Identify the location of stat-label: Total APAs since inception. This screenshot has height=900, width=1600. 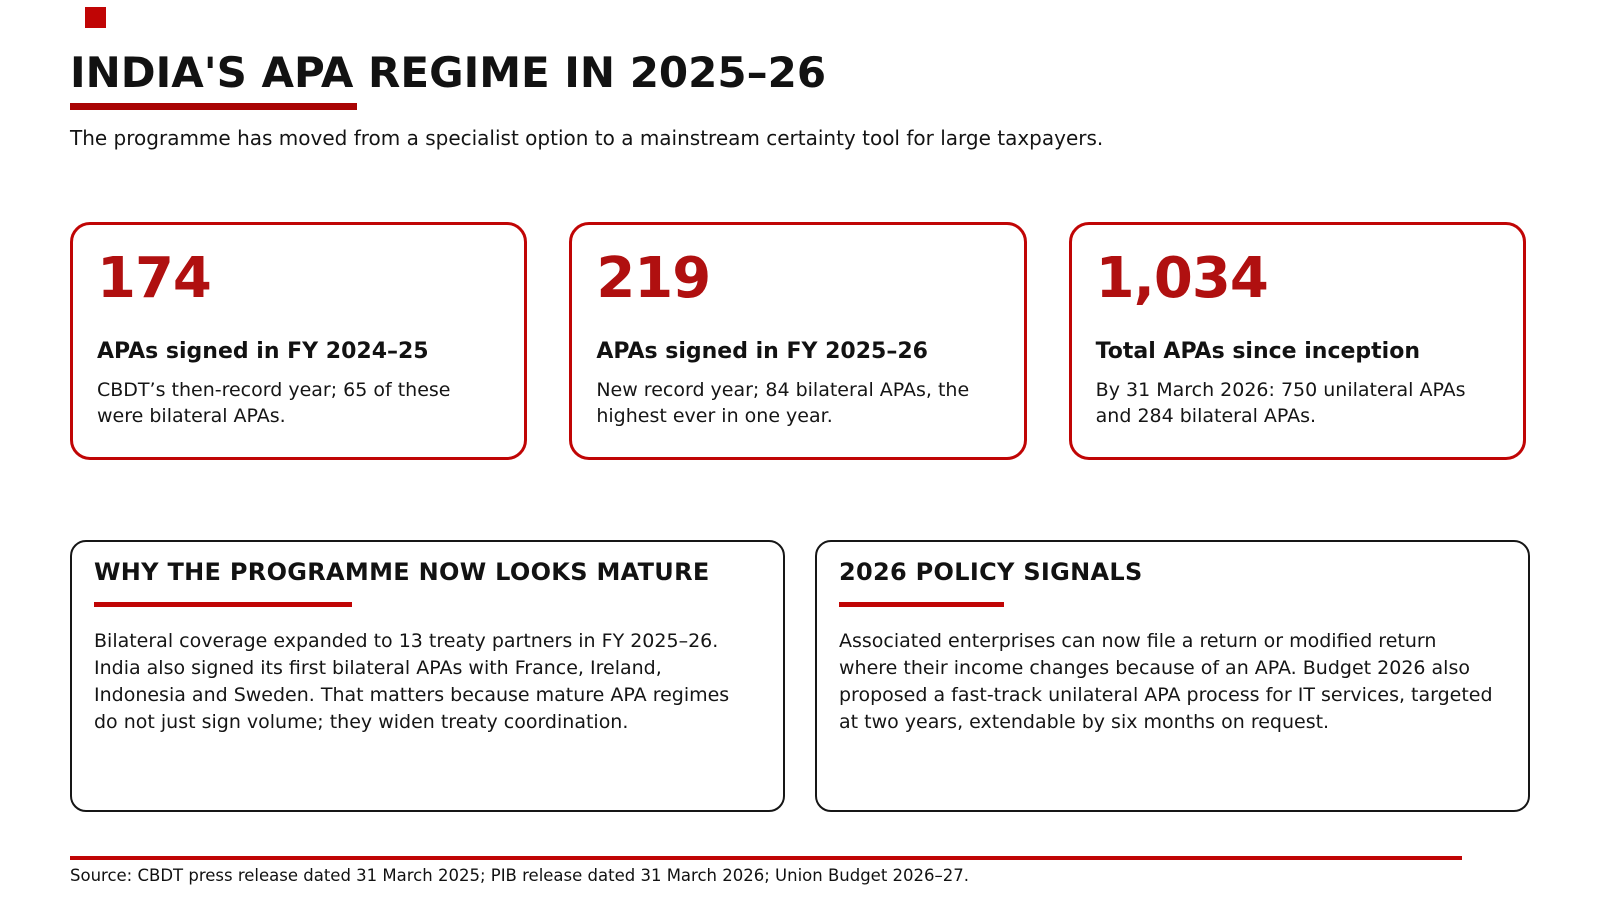
(1257, 352).